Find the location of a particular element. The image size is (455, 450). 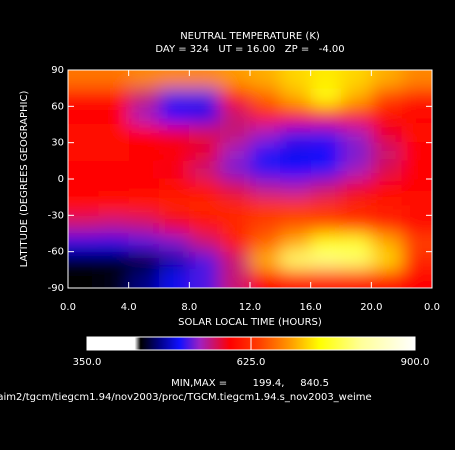

x-tick-label: 16.0 is located at coordinates (311, 307).